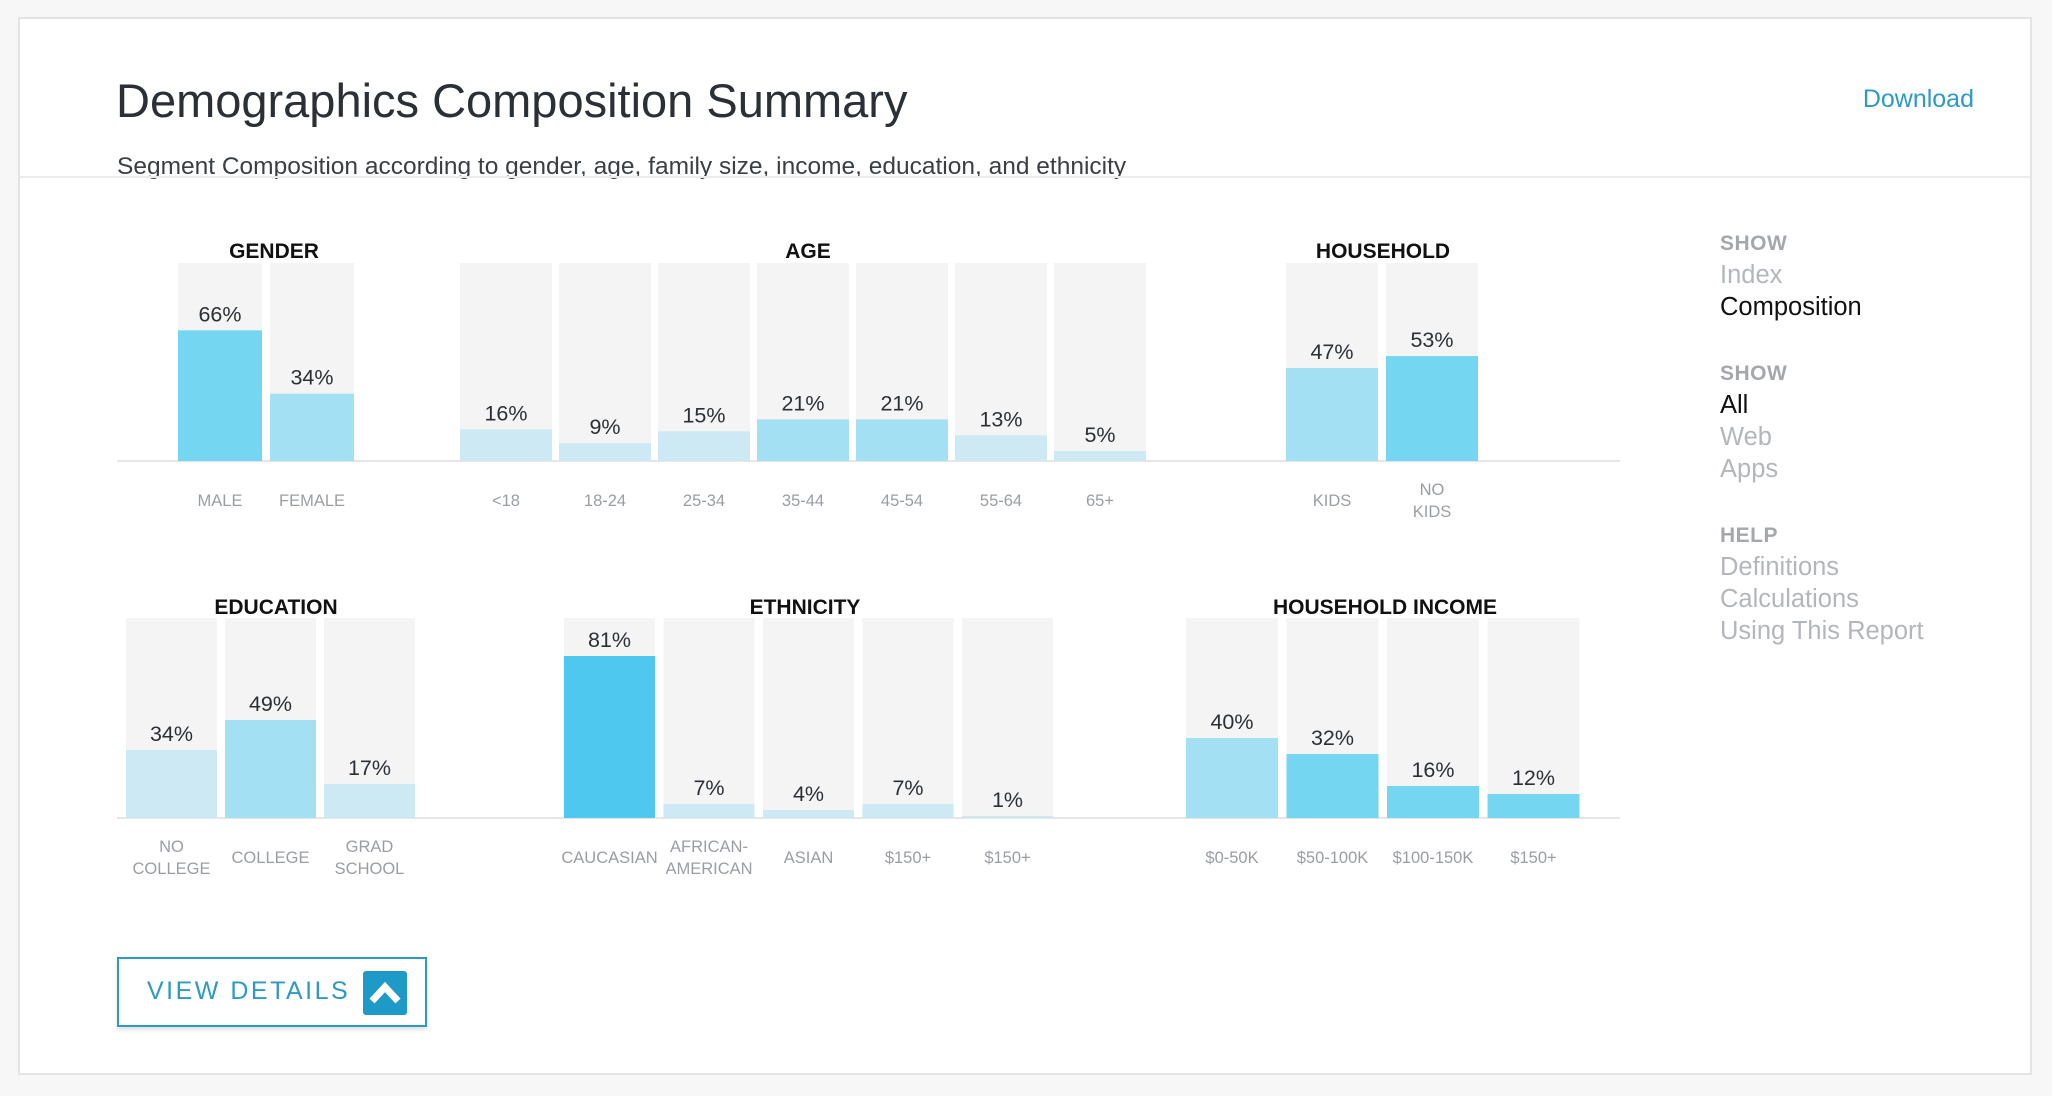 This screenshot has height=1096, width=2052. Describe the element at coordinates (1822, 631) in the screenshot. I see `help-using-report-link: Using This Report` at that location.